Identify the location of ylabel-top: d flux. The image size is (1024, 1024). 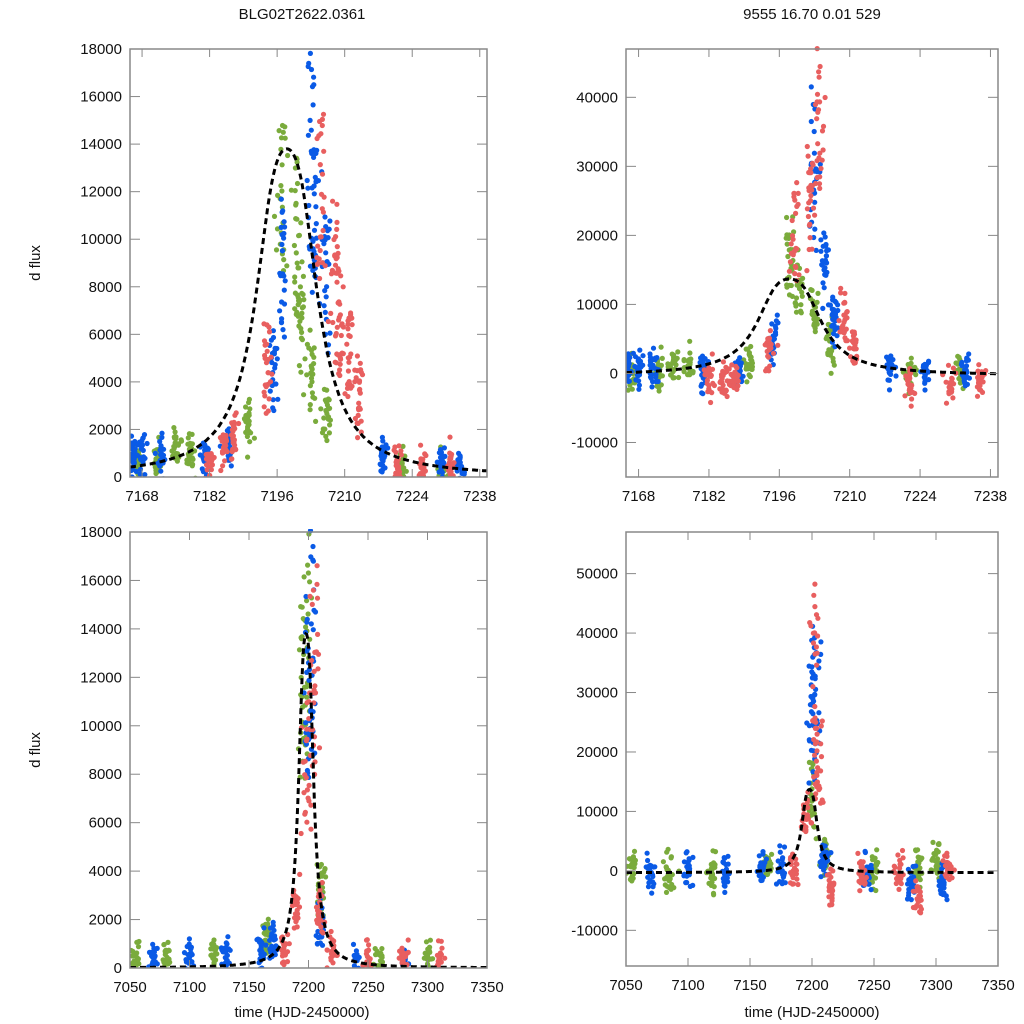
(35, 263).